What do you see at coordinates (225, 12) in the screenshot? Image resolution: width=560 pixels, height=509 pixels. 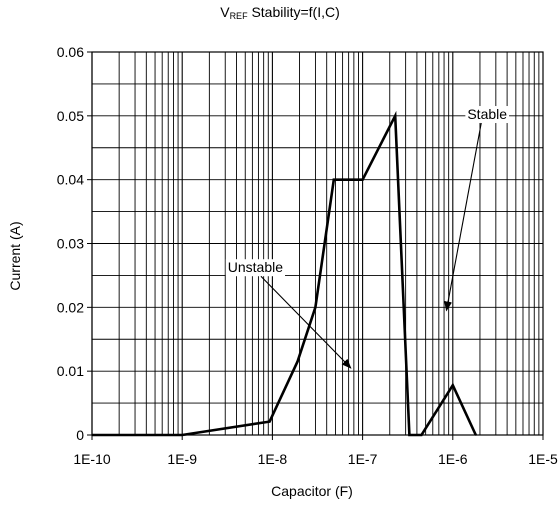 I see `title-prefix: V` at bounding box center [225, 12].